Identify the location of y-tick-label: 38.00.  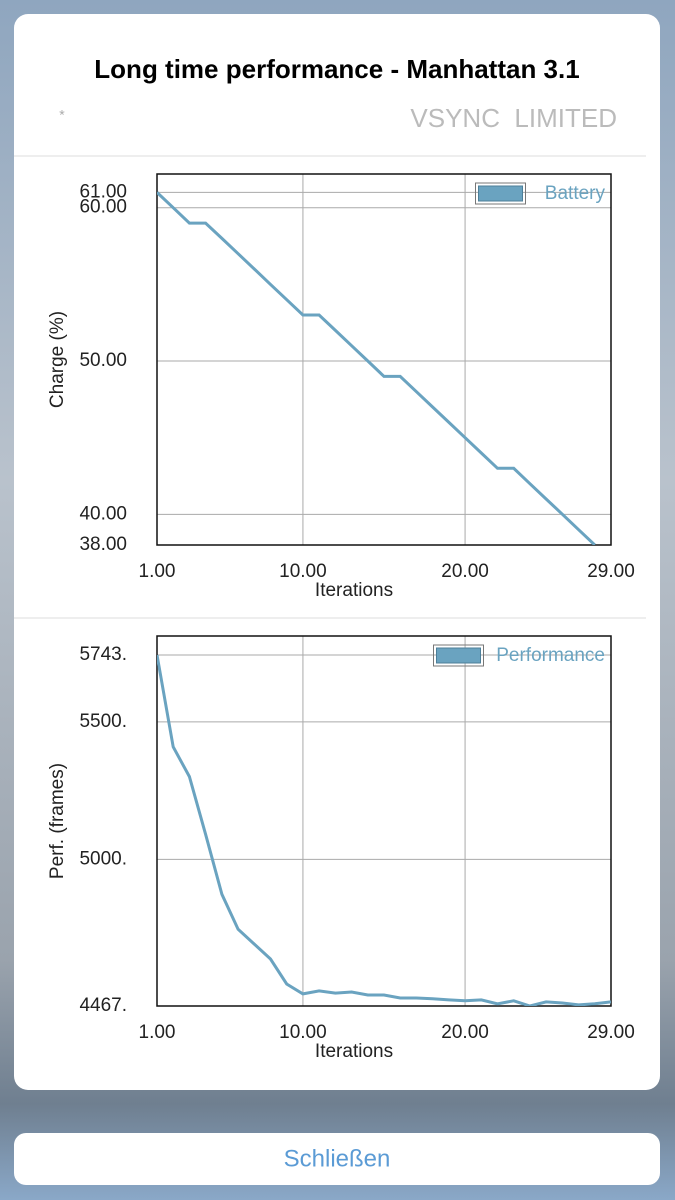
(103, 544).